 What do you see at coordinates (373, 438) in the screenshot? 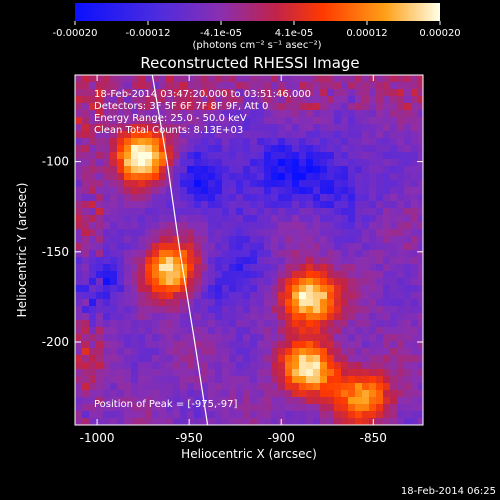
I see `x-tick-label: -850` at bounding box center [373, 438].